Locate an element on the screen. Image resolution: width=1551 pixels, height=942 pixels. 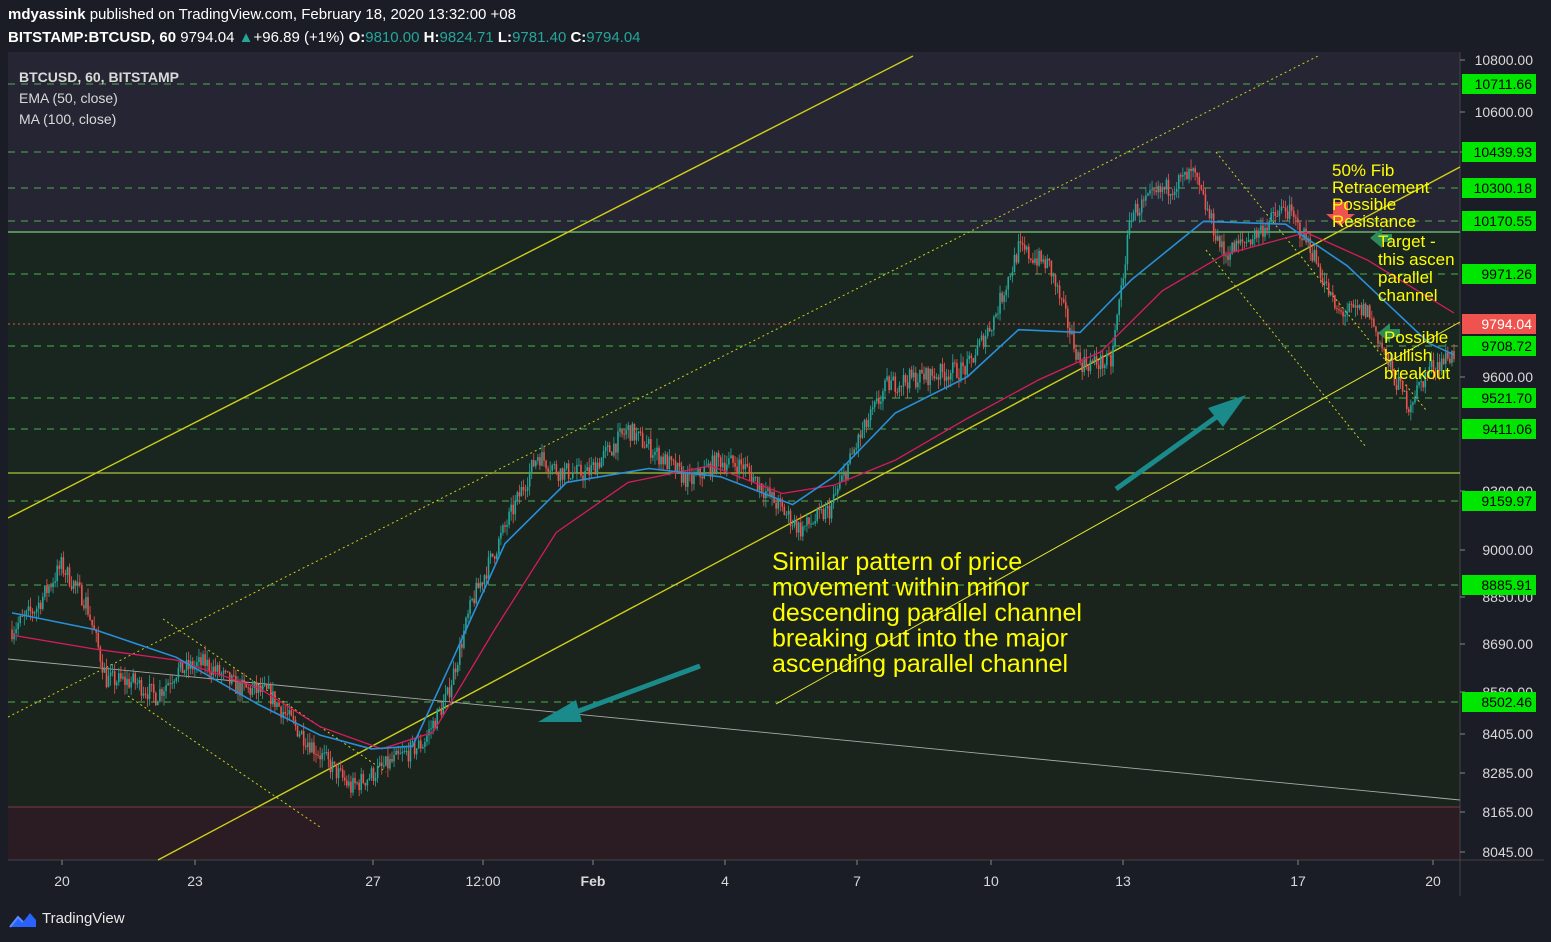
recent-desc-channel-upper is located at coordinates (1321, 281).